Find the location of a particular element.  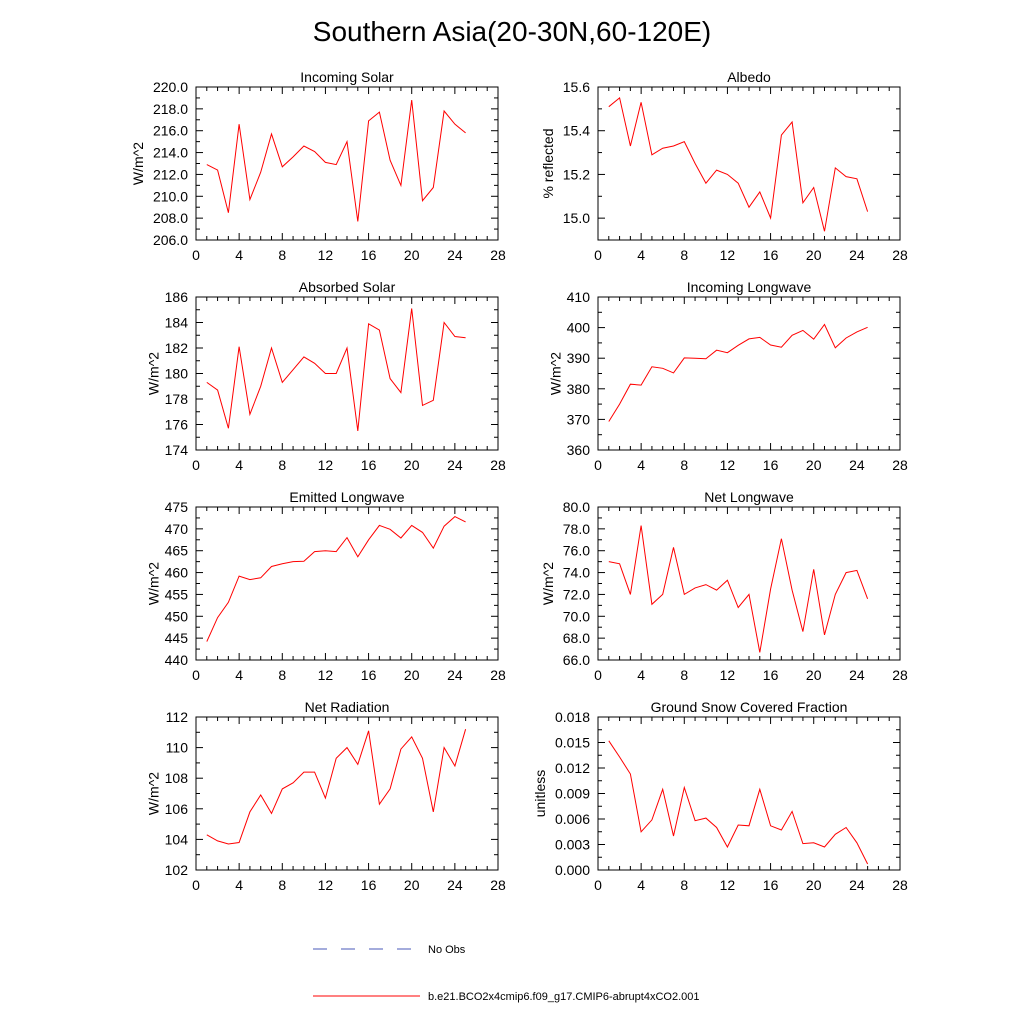

y-tick-label: 0.012 is located at coordinates (572, 768).